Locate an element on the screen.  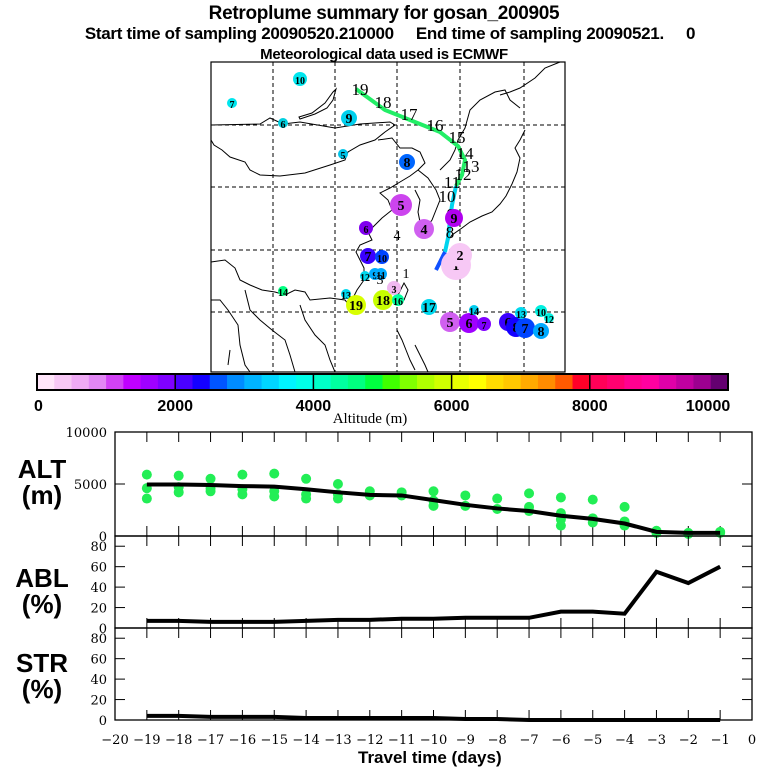
colorbar-tick-label: 0 is located at coordinates (38, 406).